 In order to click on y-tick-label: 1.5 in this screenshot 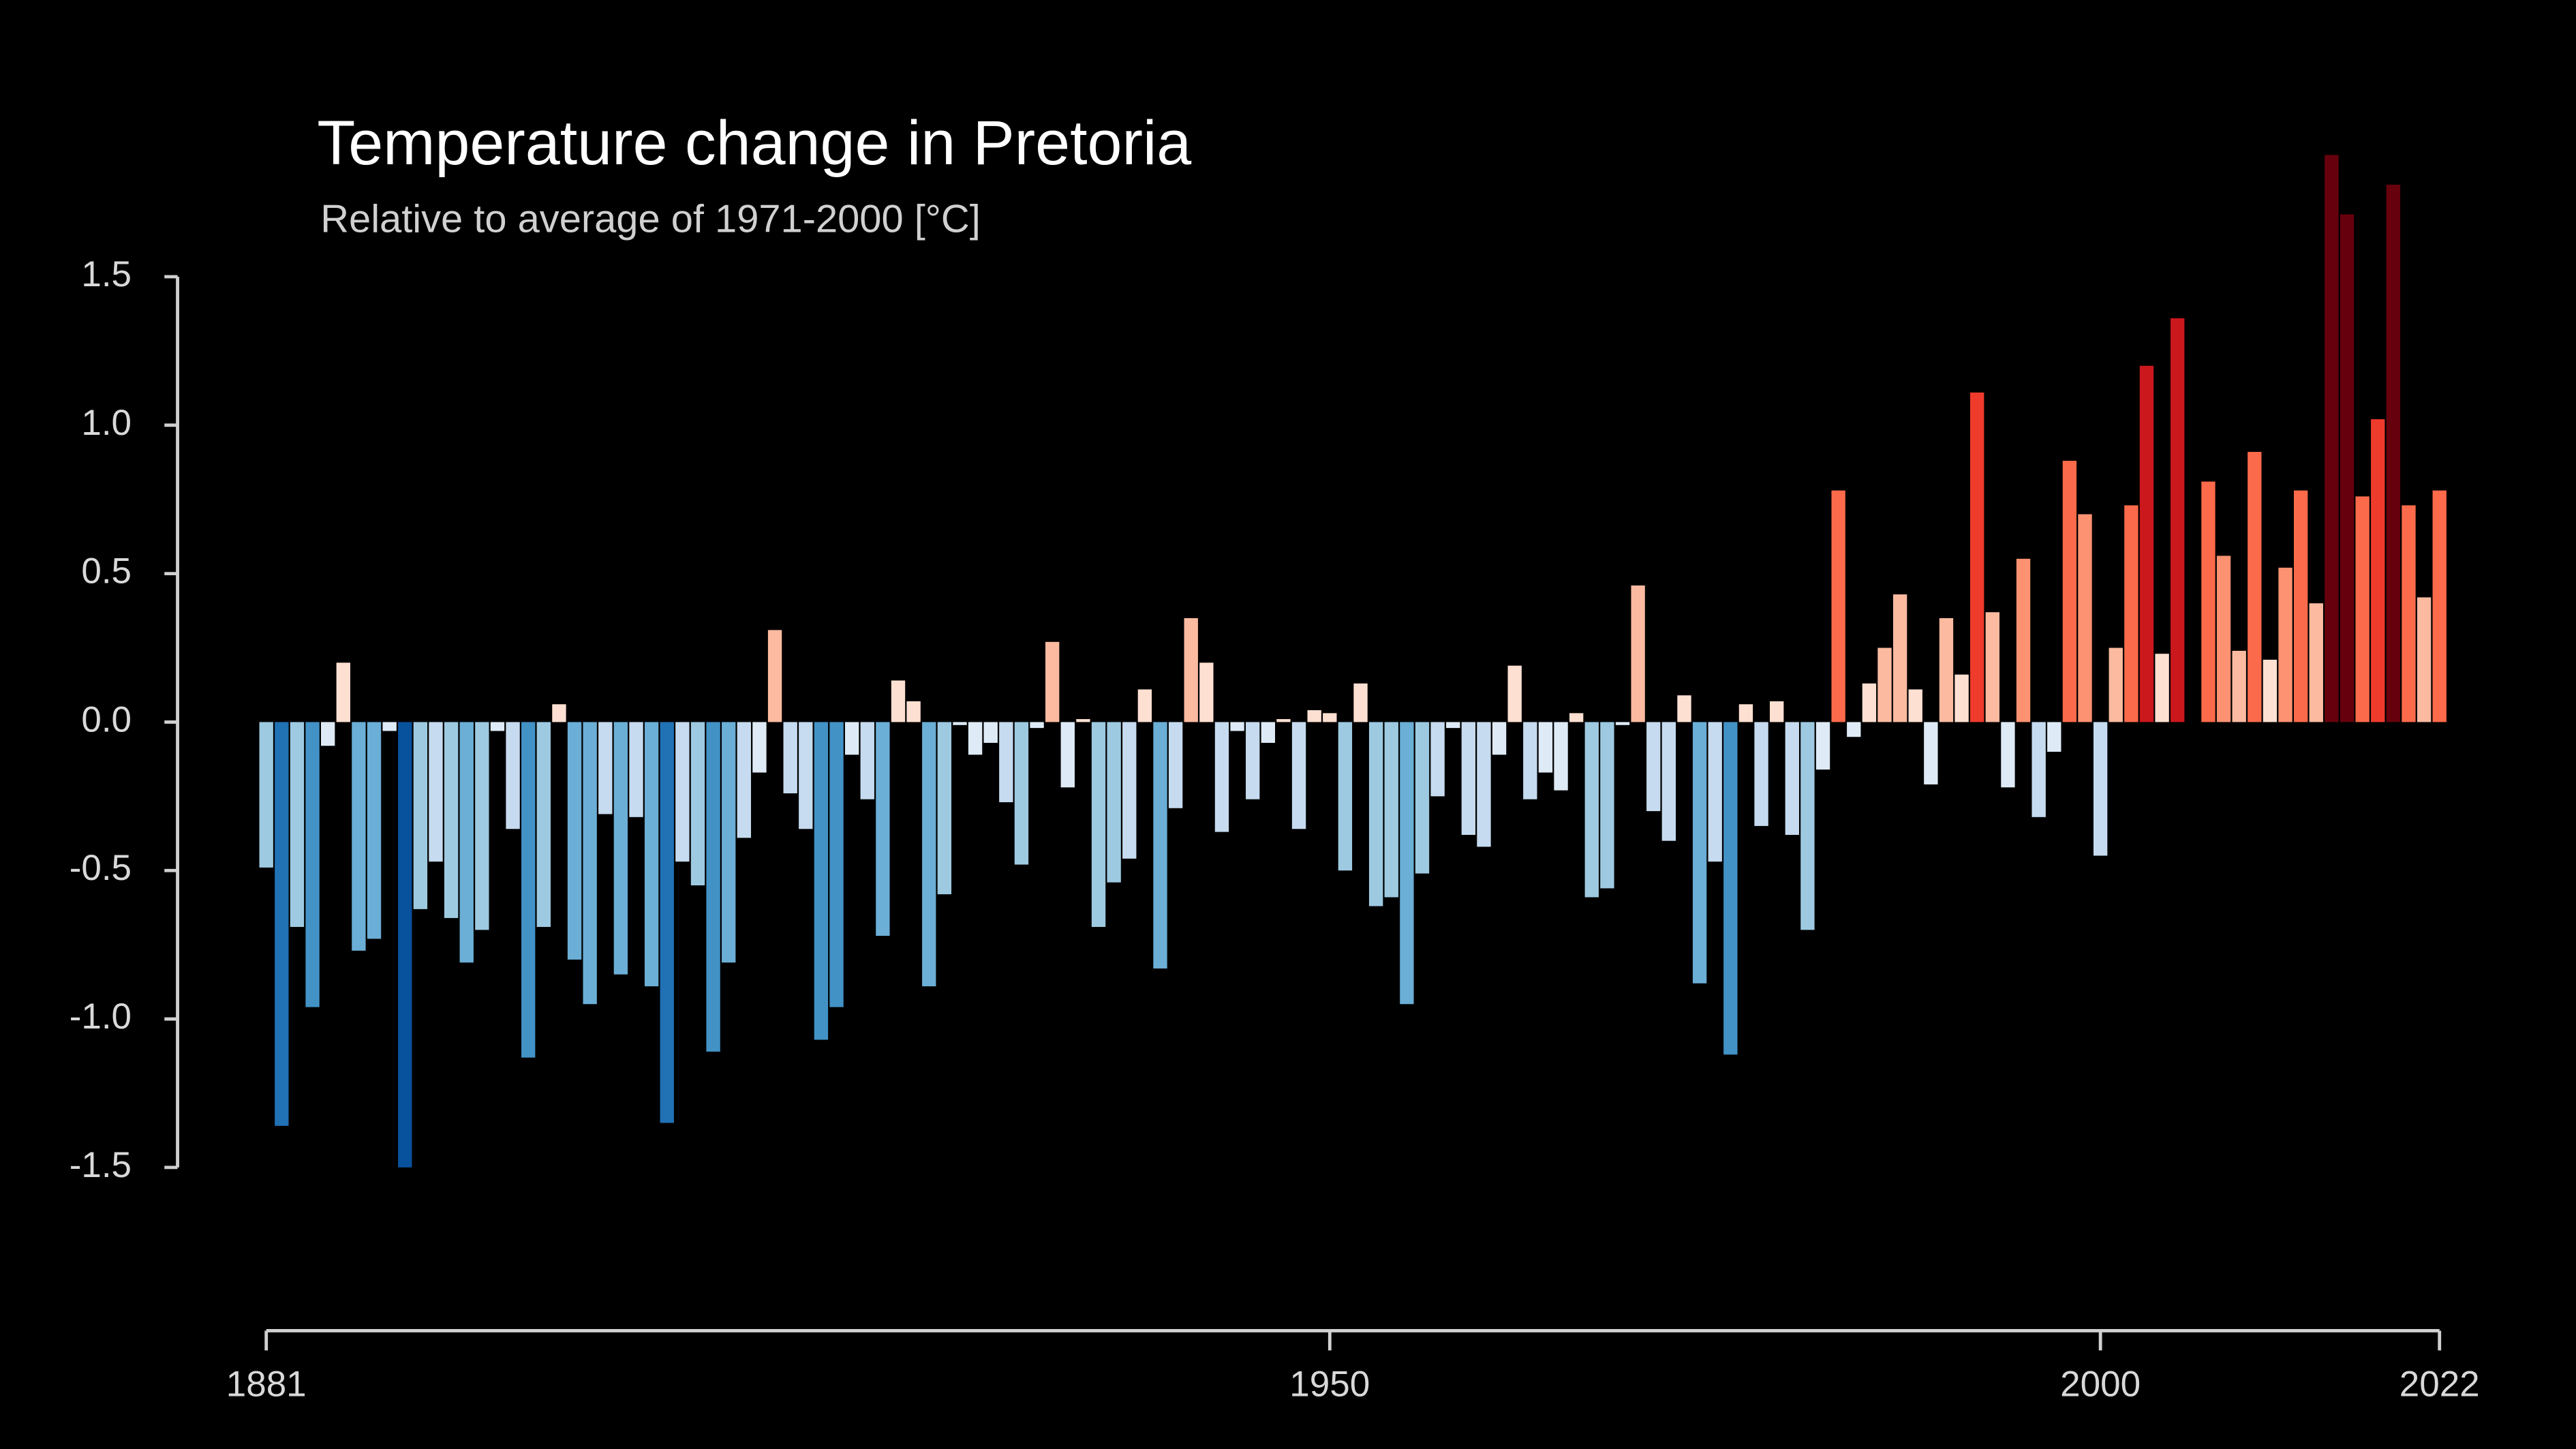, I will do `click(107, 274)`.